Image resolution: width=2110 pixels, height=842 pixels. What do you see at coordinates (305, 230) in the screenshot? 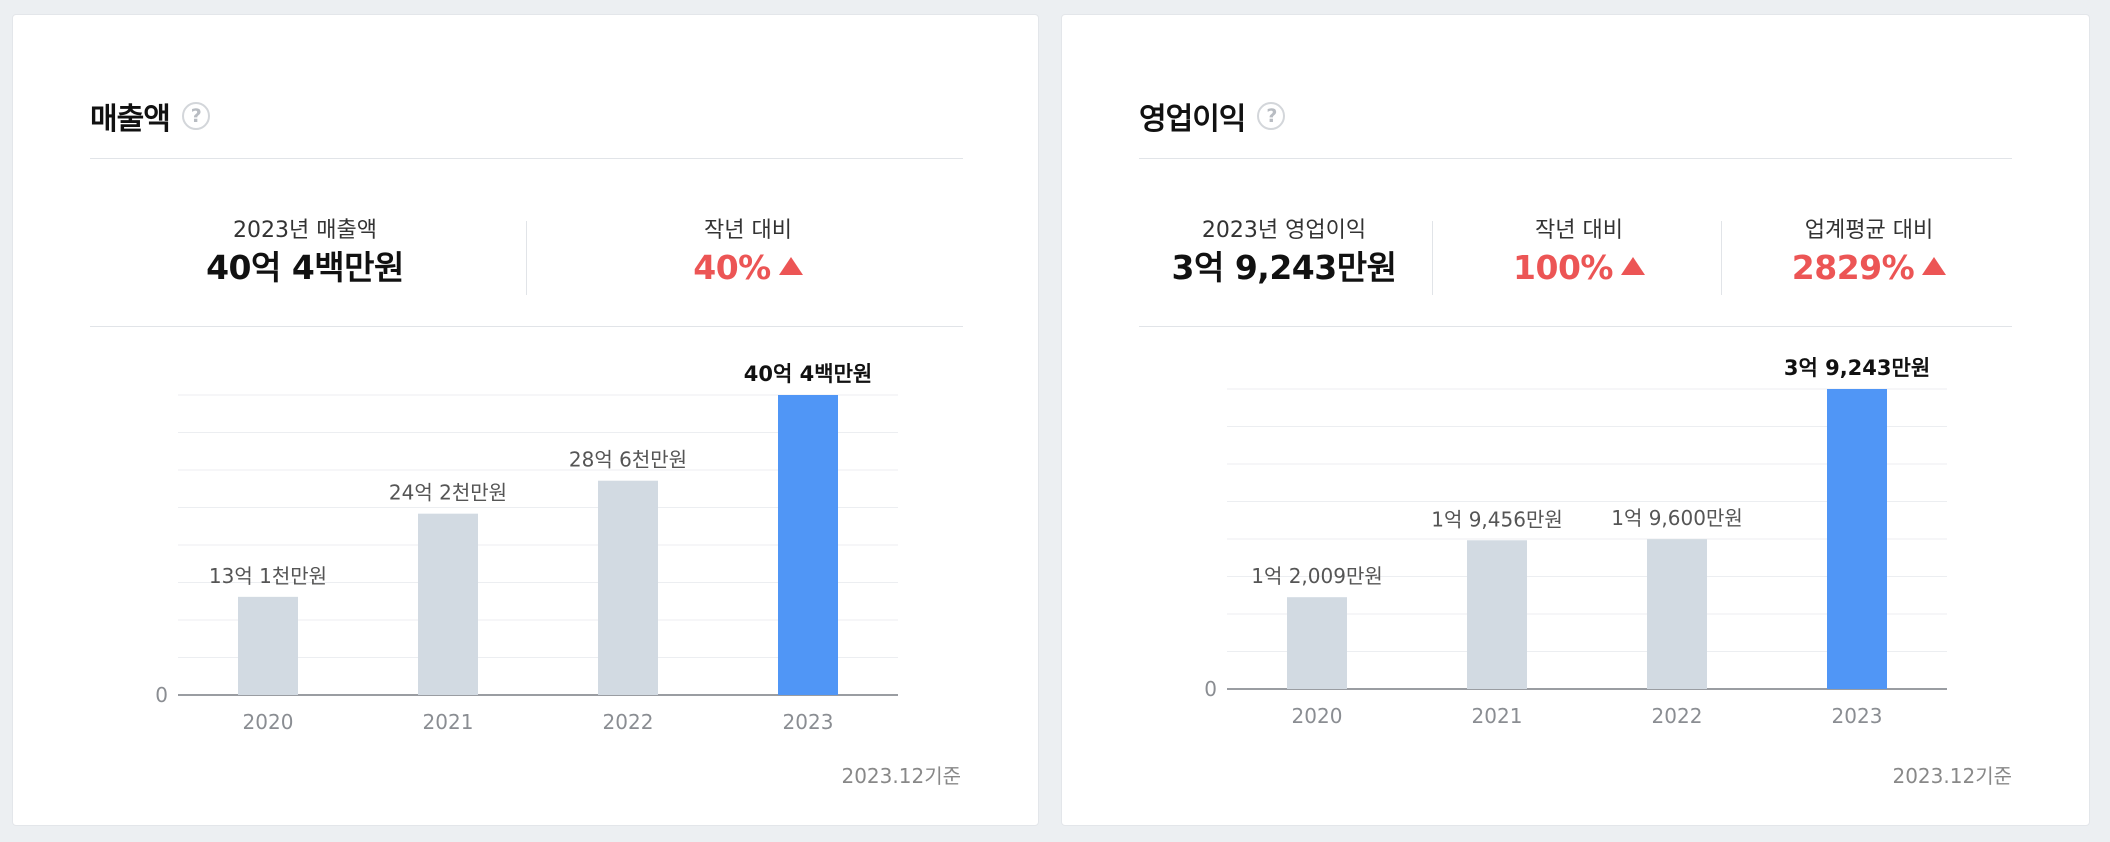
I see `stat-label: 2023년 매출액` at bounding box center [305, 230].